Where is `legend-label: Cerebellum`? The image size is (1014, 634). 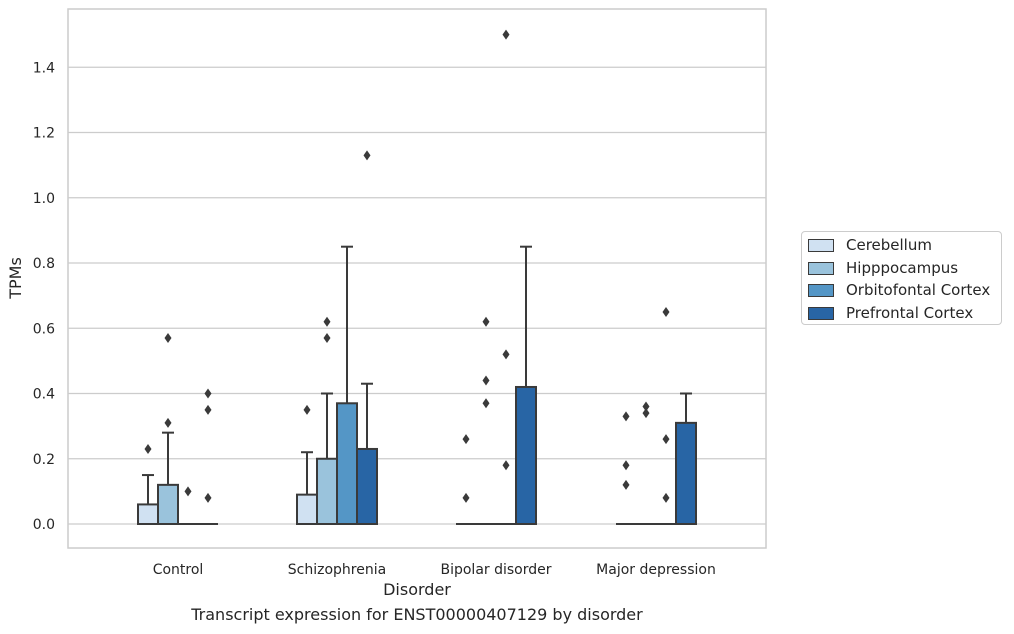
legend-label: Cerebellum is located at coordinates (889, 245).